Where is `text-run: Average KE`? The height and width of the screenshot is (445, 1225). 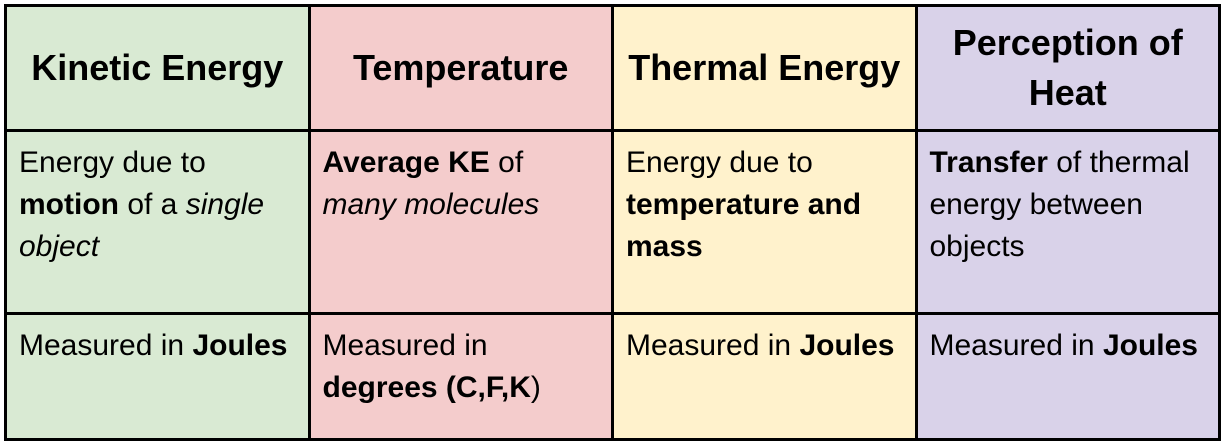
text-run: Average KE is located at coordinates (406, 162).